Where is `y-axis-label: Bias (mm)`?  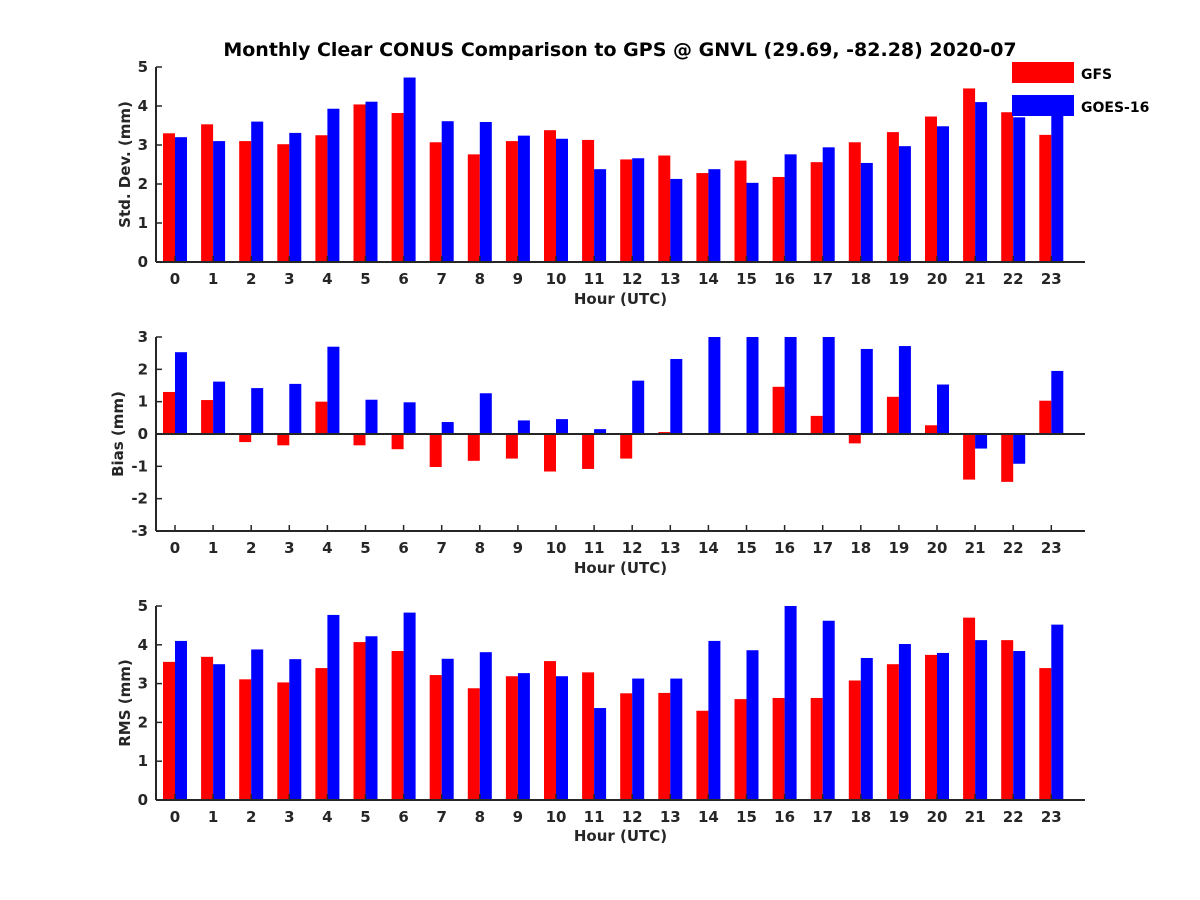
y-axis-label: Bias (mm) is located at coordinates (118, 434).